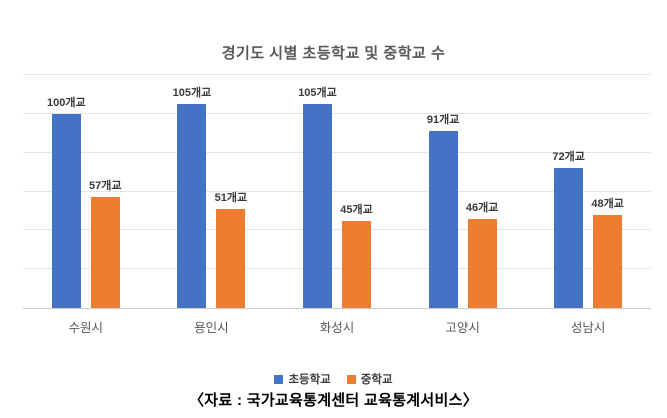  I want to click on legend-label: 중학교, so click(376, 380).